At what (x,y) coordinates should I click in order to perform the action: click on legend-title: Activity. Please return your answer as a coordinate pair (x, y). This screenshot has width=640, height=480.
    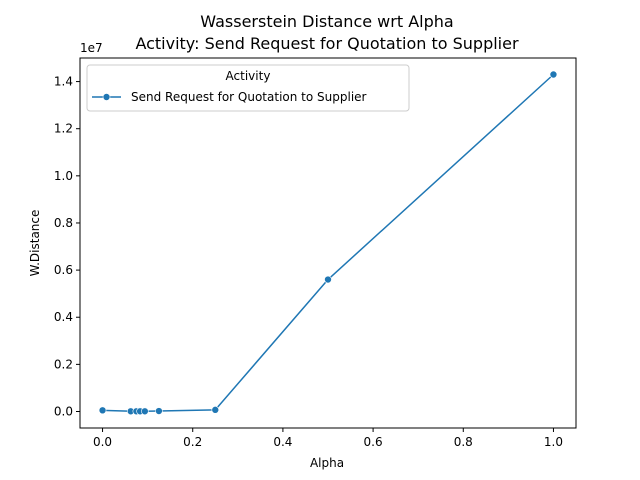
    Looking at the image, I should click on (248, 76).